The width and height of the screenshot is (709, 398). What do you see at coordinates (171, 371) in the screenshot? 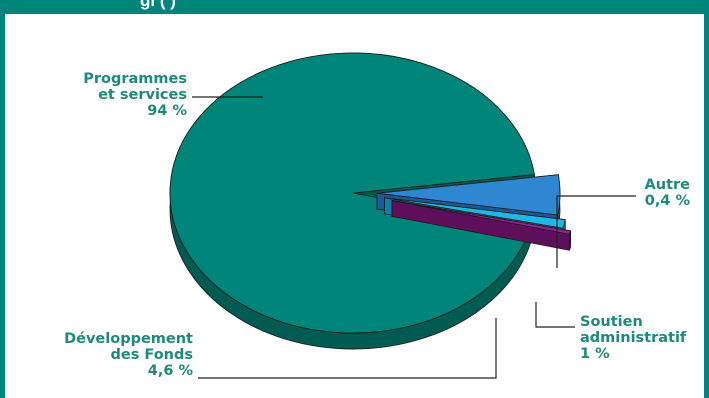
I see `value-label-developpement-des-fonds: 4,6 %` at bounding box center [171, 371].